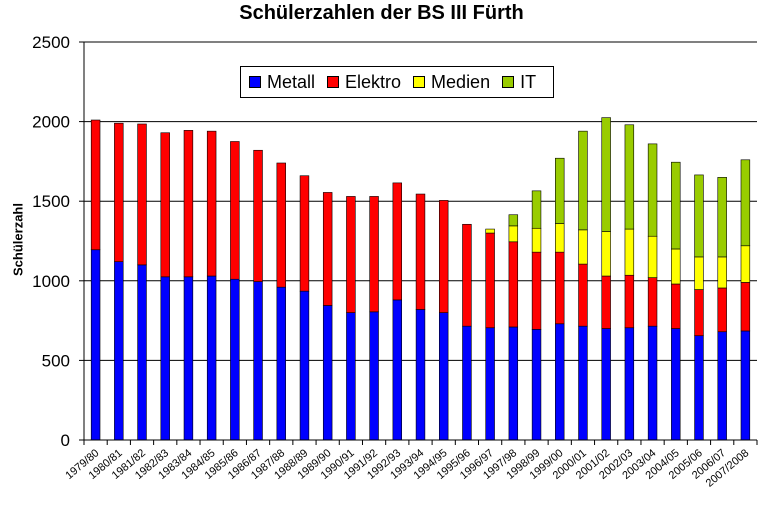 The width and height of the screenshot is (763, 506). I want to click on legend-item-medien: Medien, so click(451, 82).